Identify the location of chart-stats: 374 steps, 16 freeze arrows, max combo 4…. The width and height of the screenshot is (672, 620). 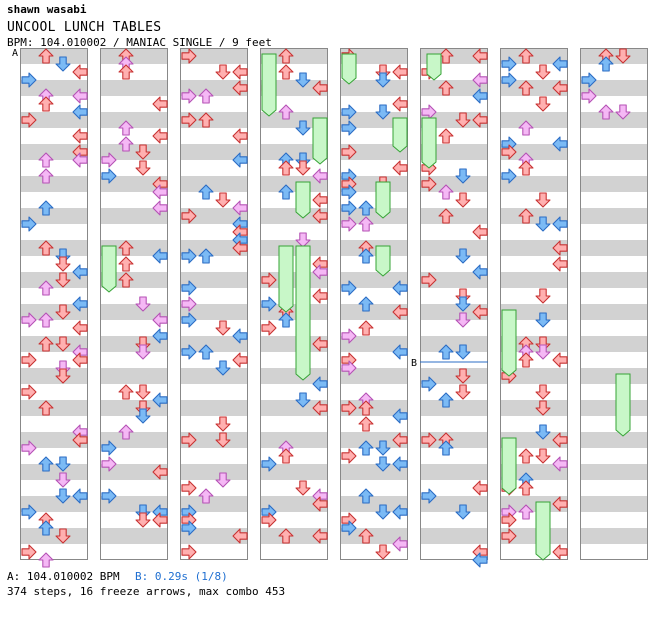
(146, 591).